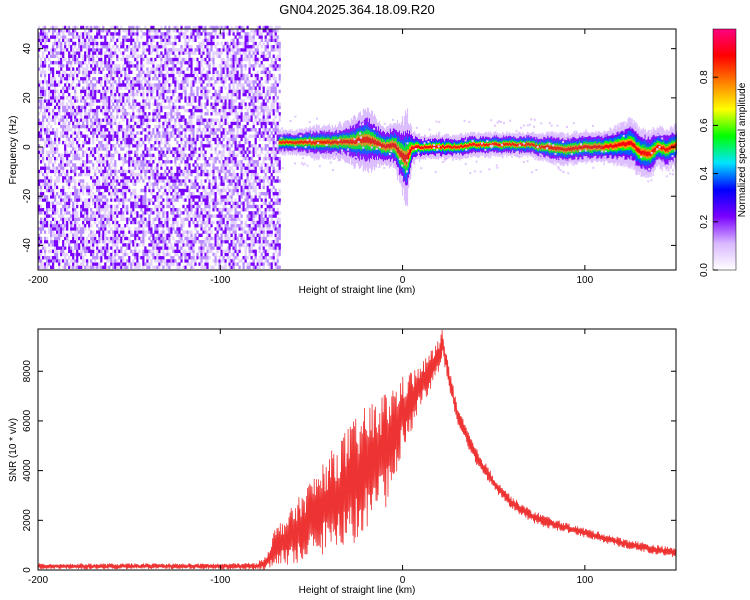 The image size is (750, 600). I want to click on colorbar-label: Normalized spectral amplitude, so click(742, 149).